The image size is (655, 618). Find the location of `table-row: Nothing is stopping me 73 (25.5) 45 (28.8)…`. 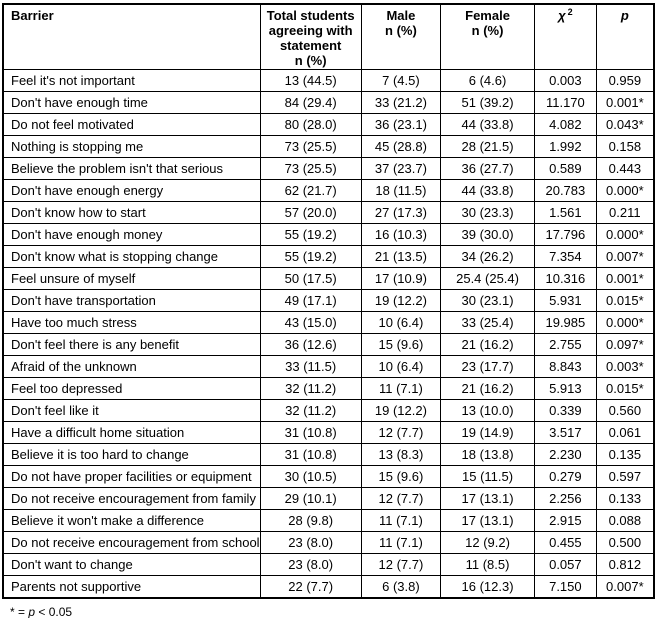

table-row: Nothing is stopping me 73 (25.5) 45 (28.8)… is located at coordinates (328, 146).